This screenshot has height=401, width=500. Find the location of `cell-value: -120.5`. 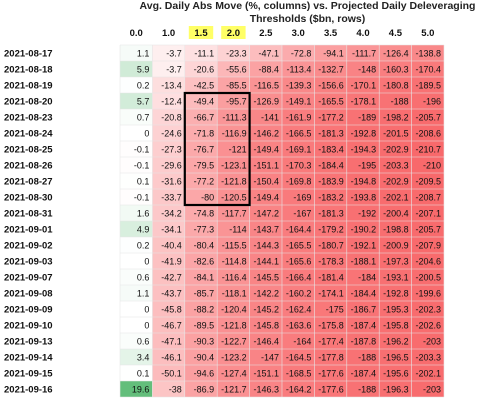

cell-value: -120.5 is located at coordinates (234, 197).